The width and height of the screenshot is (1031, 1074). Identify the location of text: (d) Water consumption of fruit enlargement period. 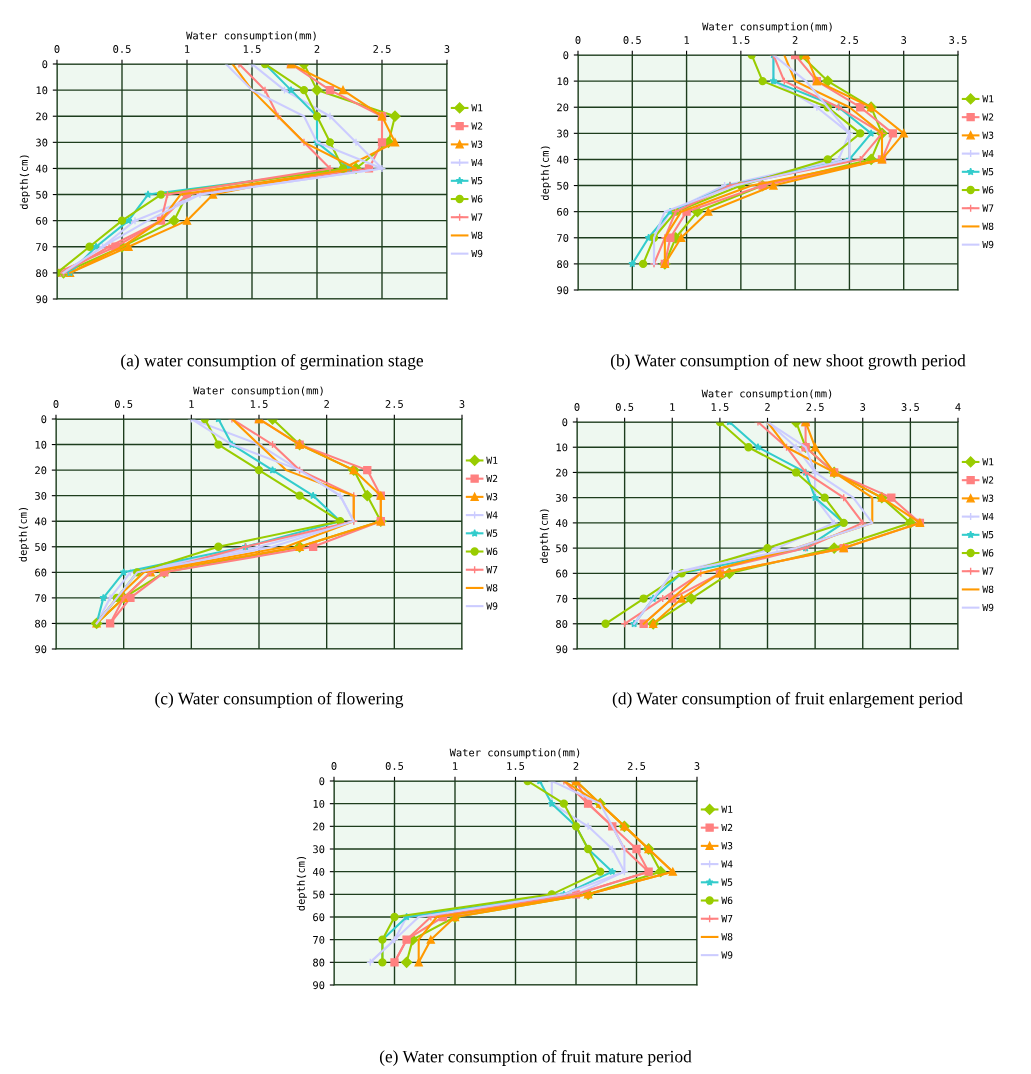
(787, 700).